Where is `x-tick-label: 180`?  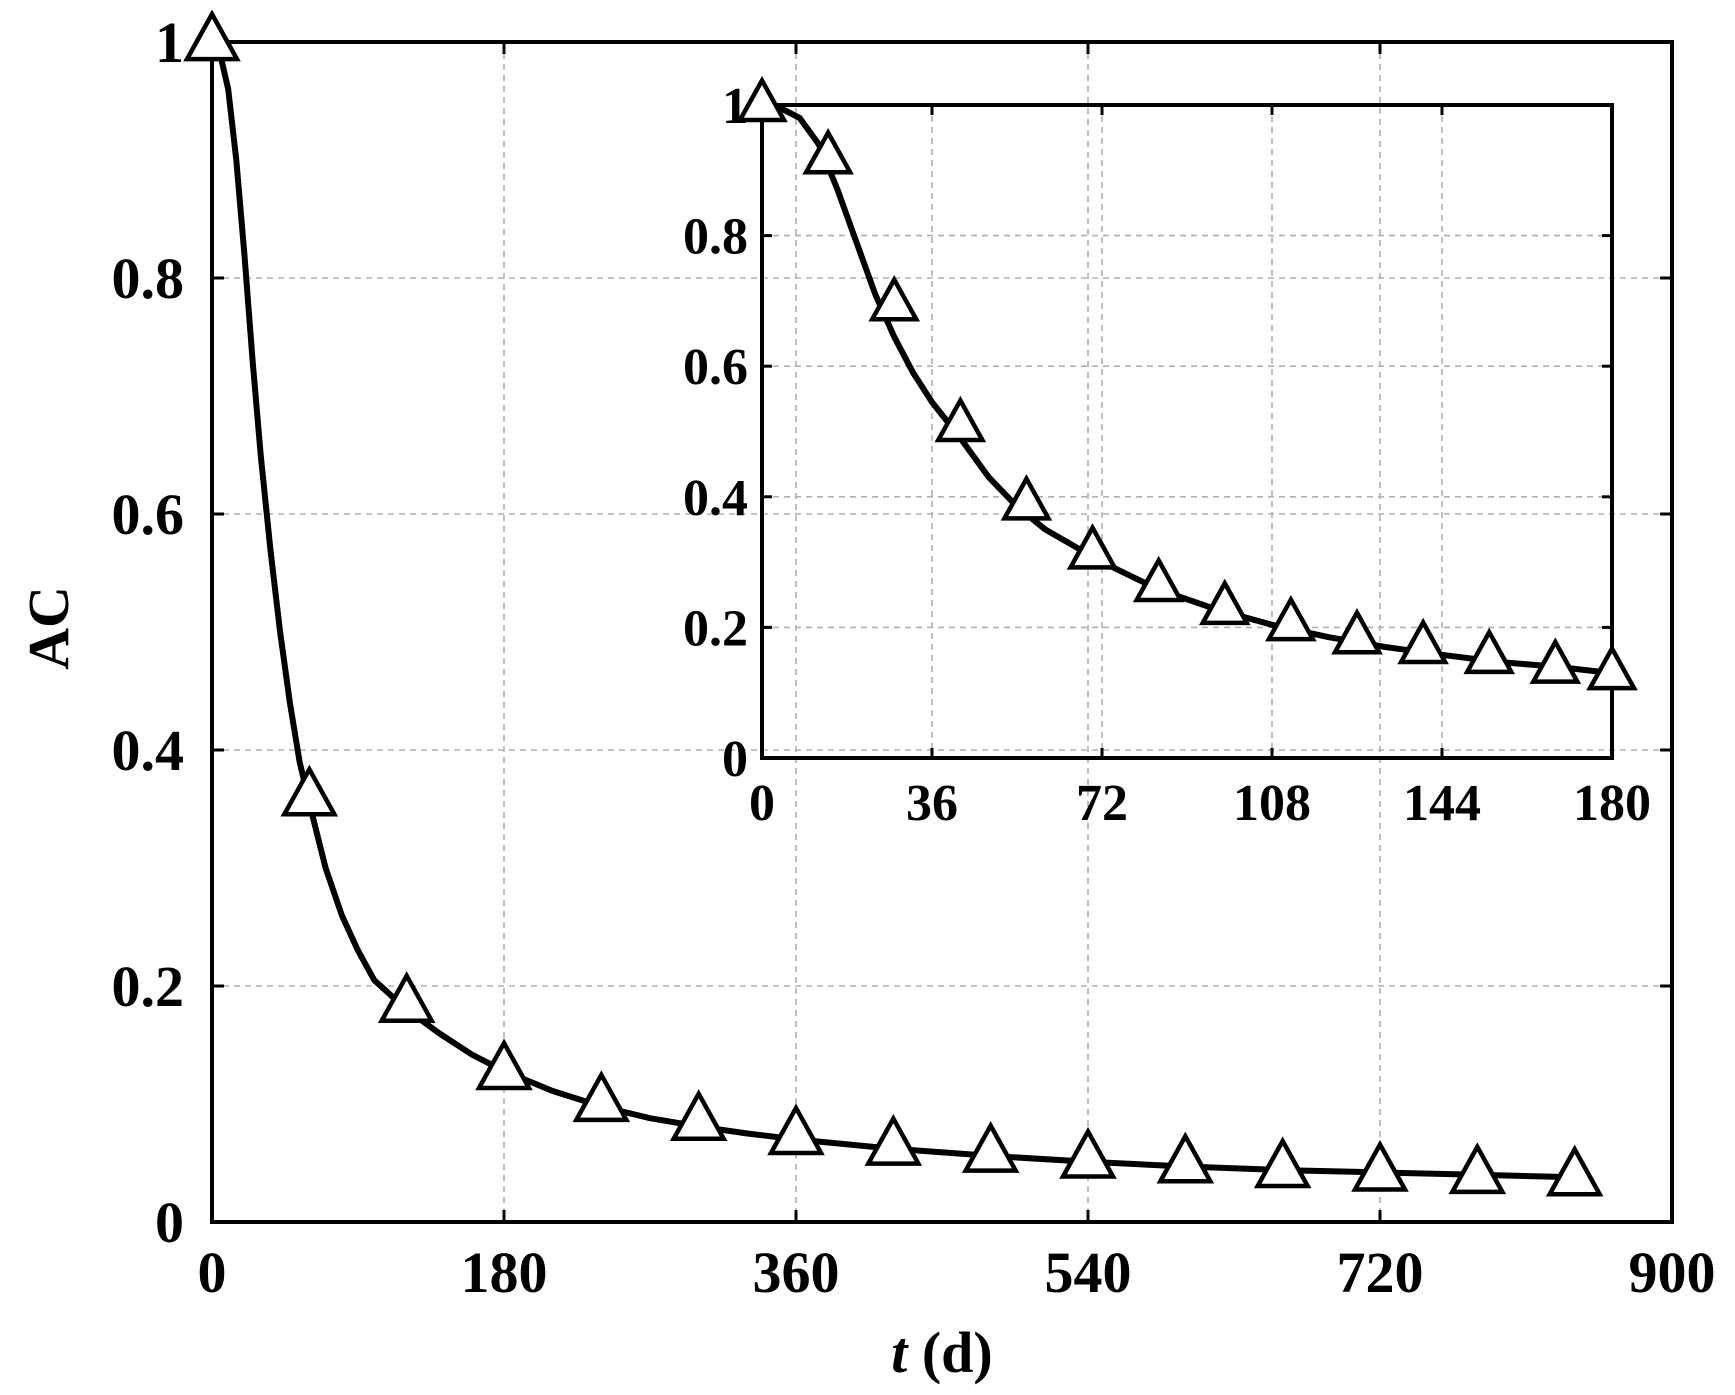 x-tick-label: 180 is located at coordinates (504, 1272).